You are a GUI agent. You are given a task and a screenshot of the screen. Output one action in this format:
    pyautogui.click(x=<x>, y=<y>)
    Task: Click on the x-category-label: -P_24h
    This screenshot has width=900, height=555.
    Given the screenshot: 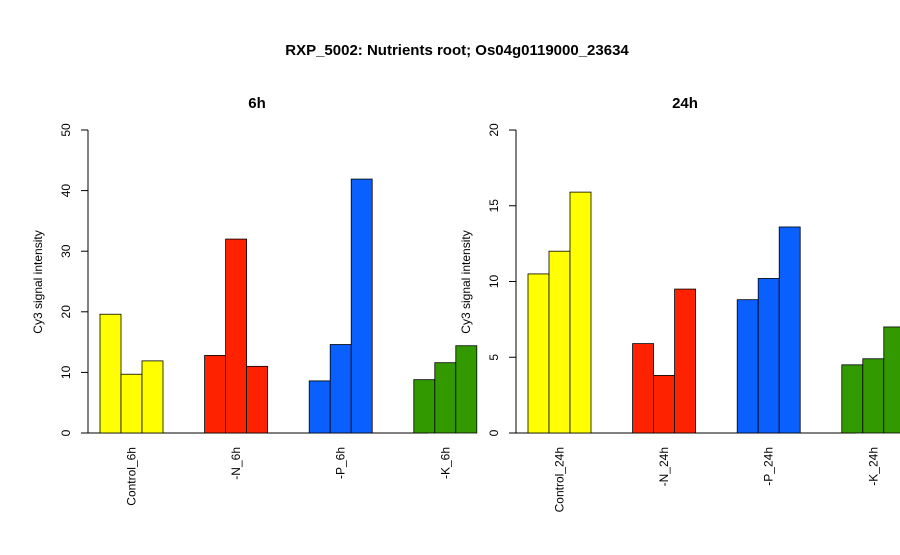 What is the action you would take?
    pyautogui.click(x=769, y=466)
    